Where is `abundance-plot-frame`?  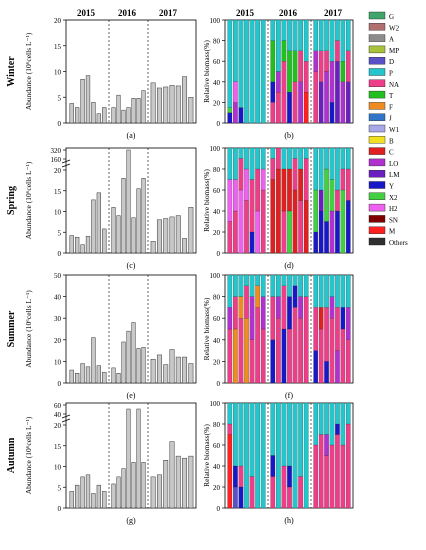 abundance-plot-frame is located at coordinates (131, 455).